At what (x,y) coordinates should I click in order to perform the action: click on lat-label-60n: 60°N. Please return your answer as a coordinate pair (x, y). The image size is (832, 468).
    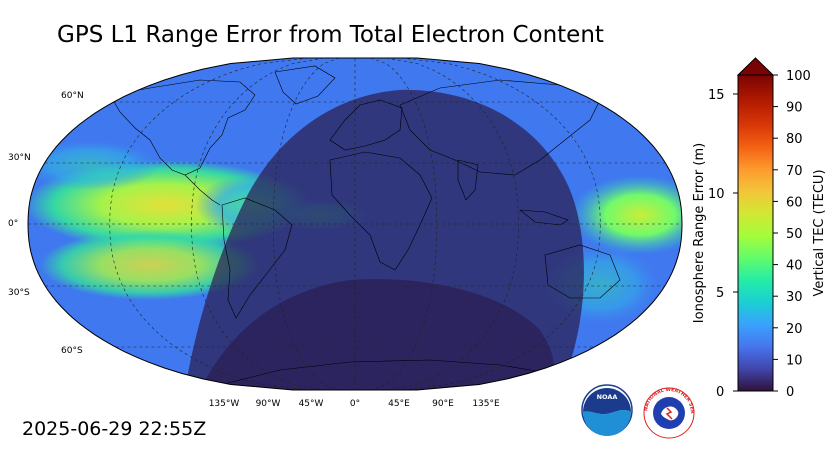
    Looking at the image, I should click on (72, 96).